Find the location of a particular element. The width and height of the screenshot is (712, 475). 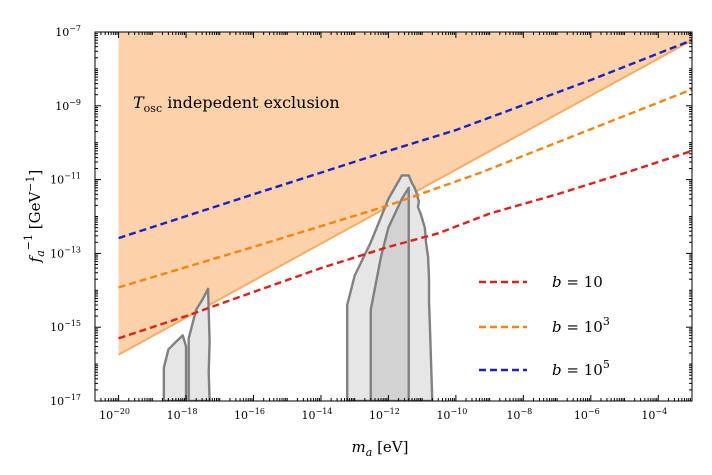

x-axis-label: ma [eV] is located at coordinates (380, 448).